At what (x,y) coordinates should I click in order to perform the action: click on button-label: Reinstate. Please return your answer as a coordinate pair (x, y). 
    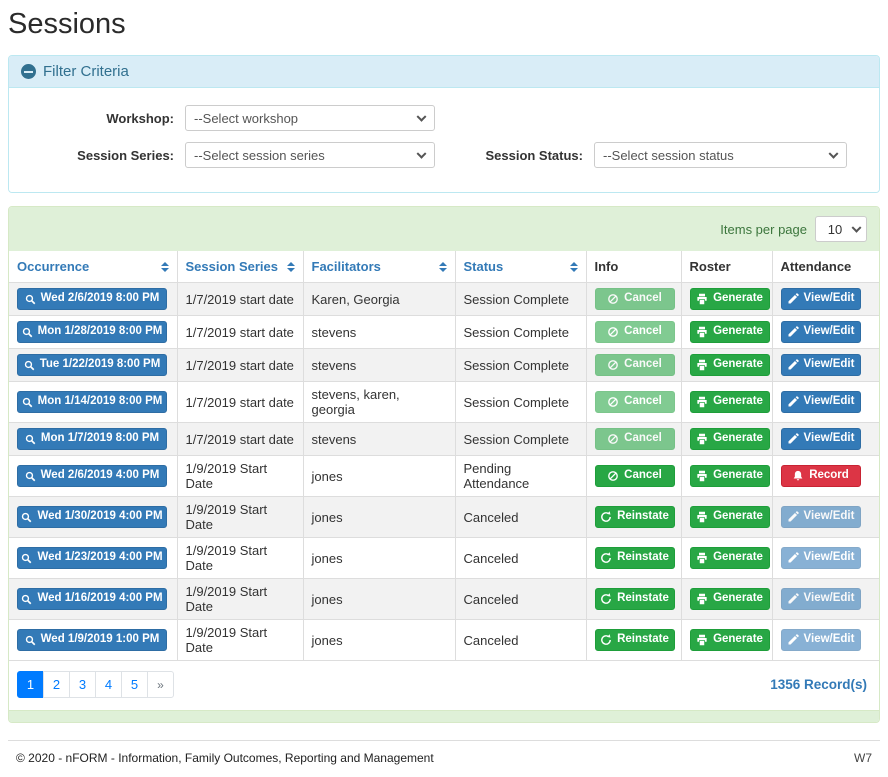
    Looking at the image, I should click on (643, 639).